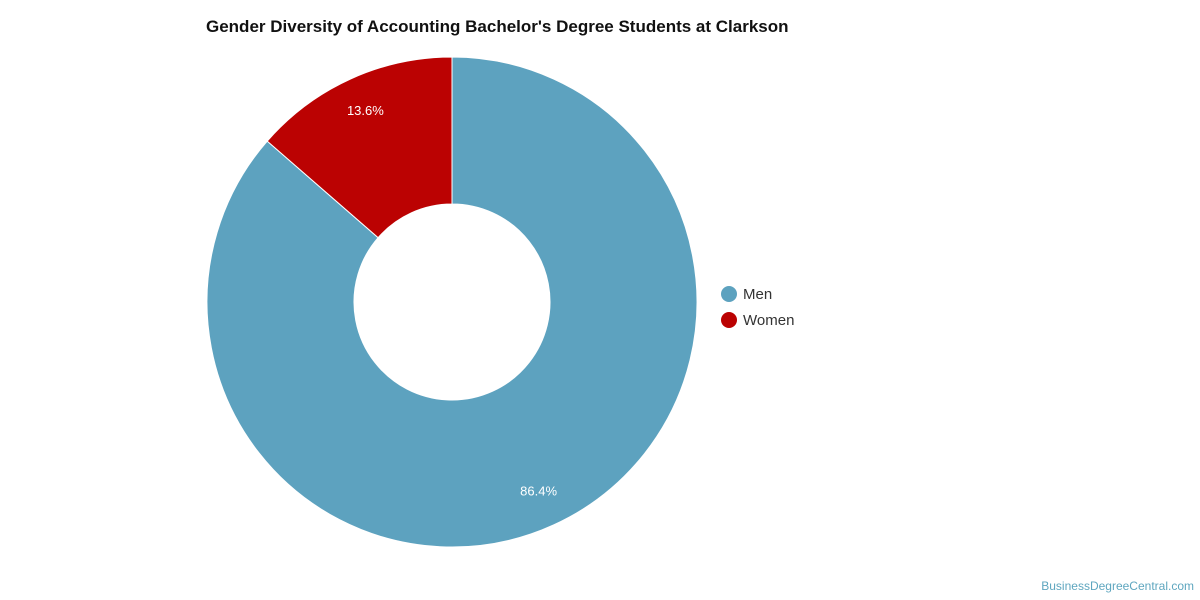  I want to click on source-credit: BusinessDegreeCentral.com, so click(1117, 586).